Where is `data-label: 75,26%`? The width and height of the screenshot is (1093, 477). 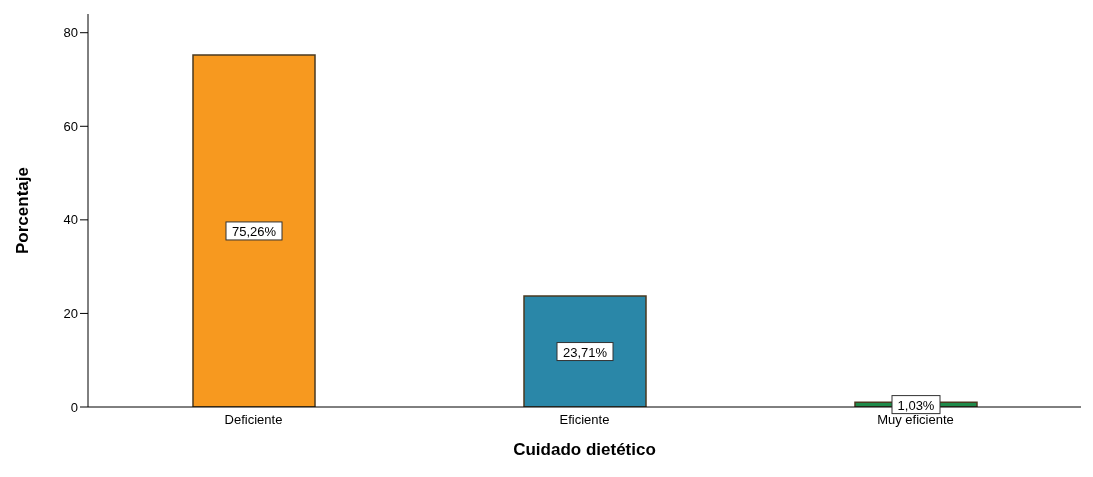
data-label: 75,26% is located at coordinates (254, 231).